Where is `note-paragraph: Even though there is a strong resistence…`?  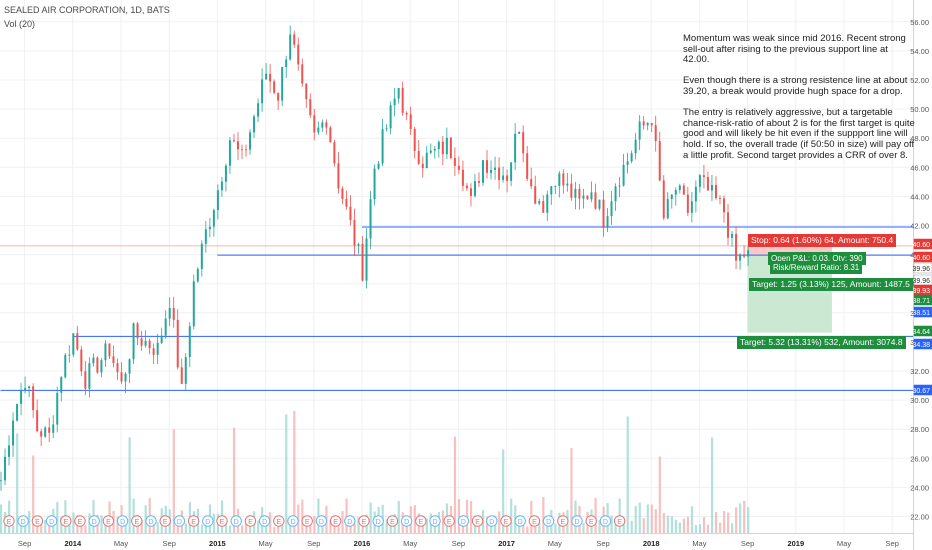
note-paragraph: Even though there is a strong resistence… is located at coordinates (795, 86).